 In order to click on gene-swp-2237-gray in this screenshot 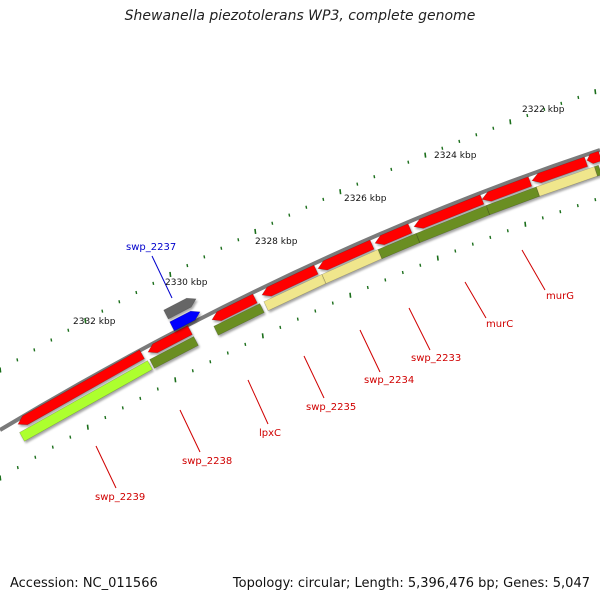, I will do `click(180, 308)`.